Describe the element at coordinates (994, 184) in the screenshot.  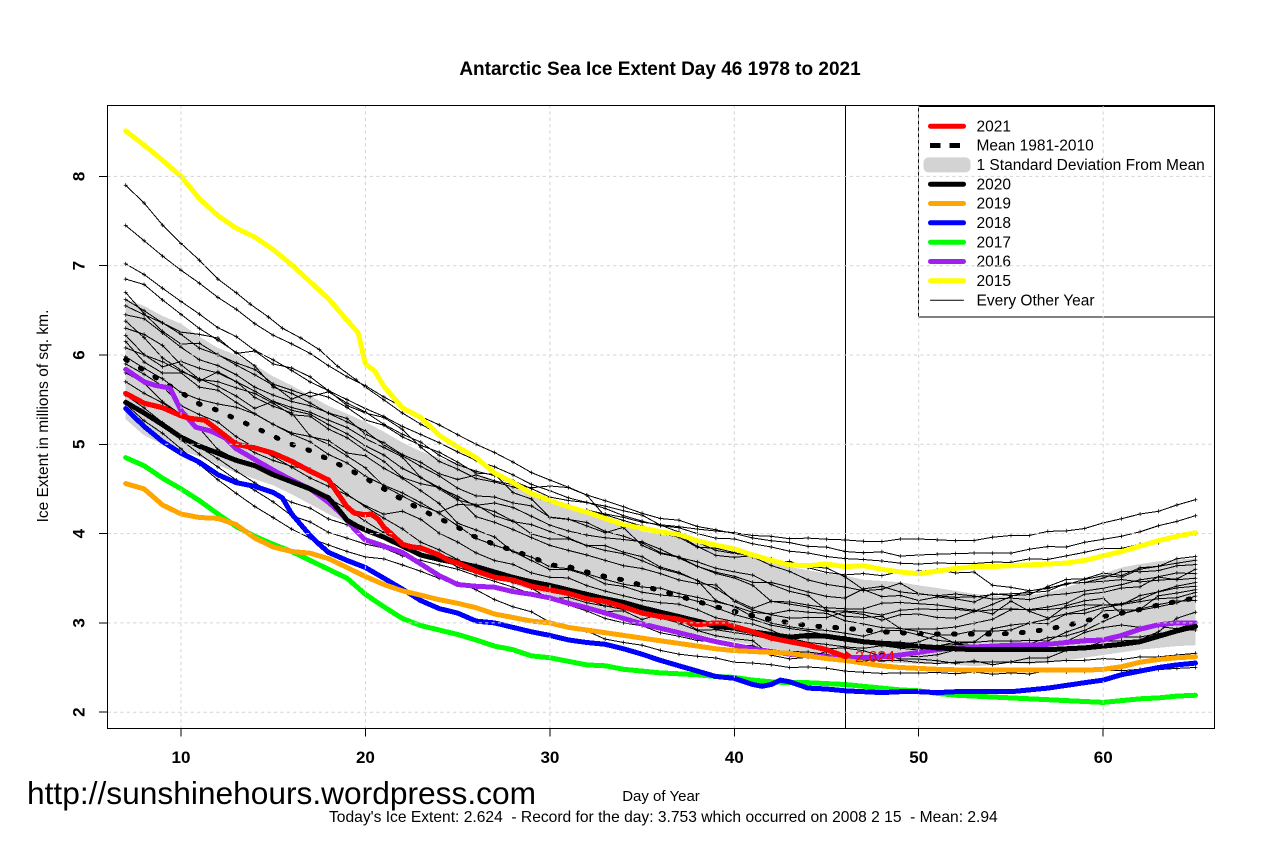
I see `svg-text: 2020` at that location.